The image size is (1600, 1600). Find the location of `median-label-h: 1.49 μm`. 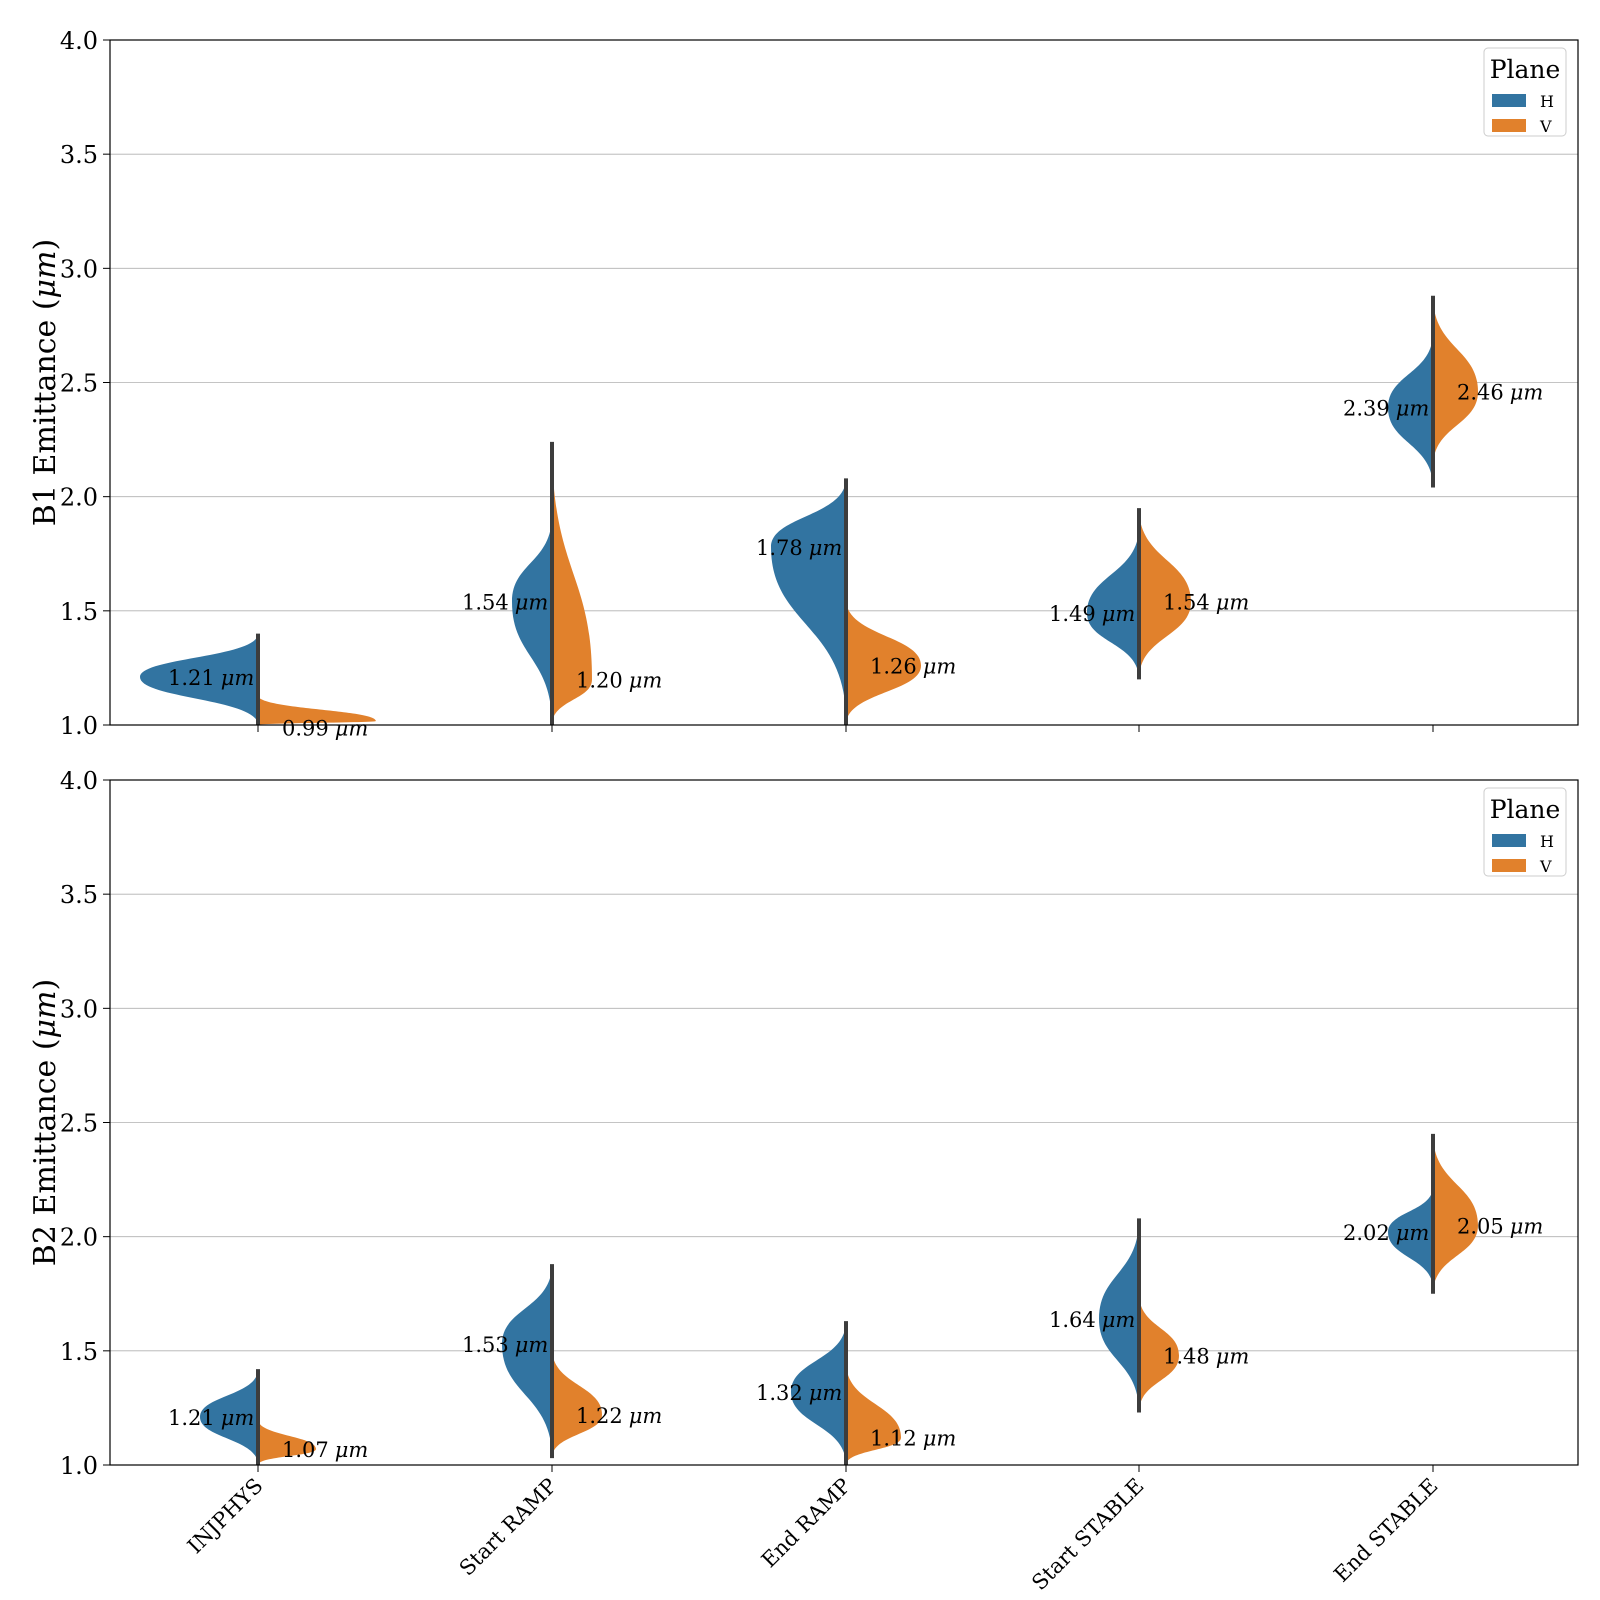

median-label-h: 1.49 μm is located at coordinates (1092, 614).